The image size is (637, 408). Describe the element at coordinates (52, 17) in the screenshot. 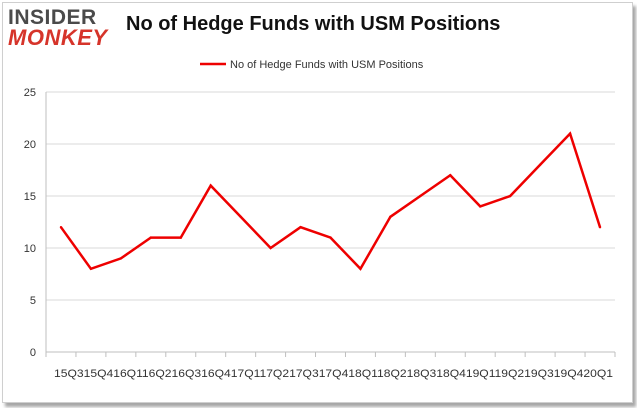

I see `logo-line-1: INSIDER` at that location.